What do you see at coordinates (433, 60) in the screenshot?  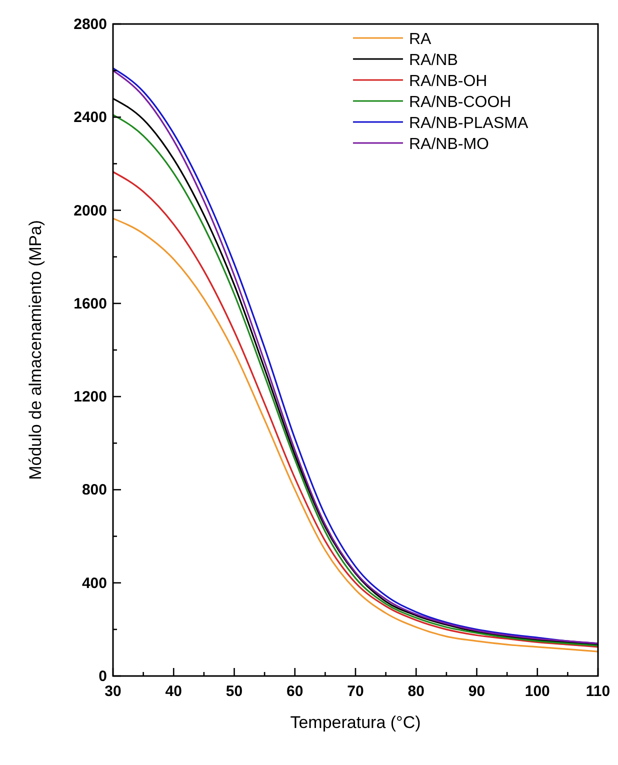 I see `legend-label: RA/NB` at bounding box center [433, 60].